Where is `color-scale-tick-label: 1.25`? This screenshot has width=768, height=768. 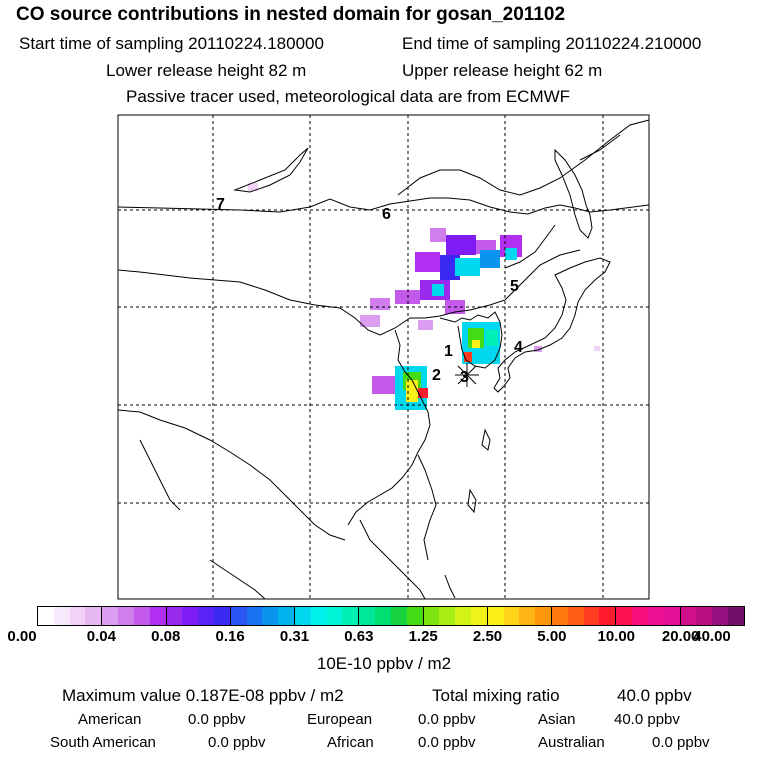 color-scale-tick-label: 1.25 is located at coordinates (423, 636).